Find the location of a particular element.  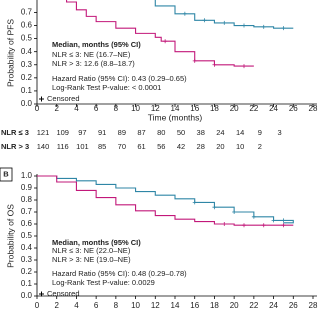

risk-count: 10 is located at coordinates (240, 146).